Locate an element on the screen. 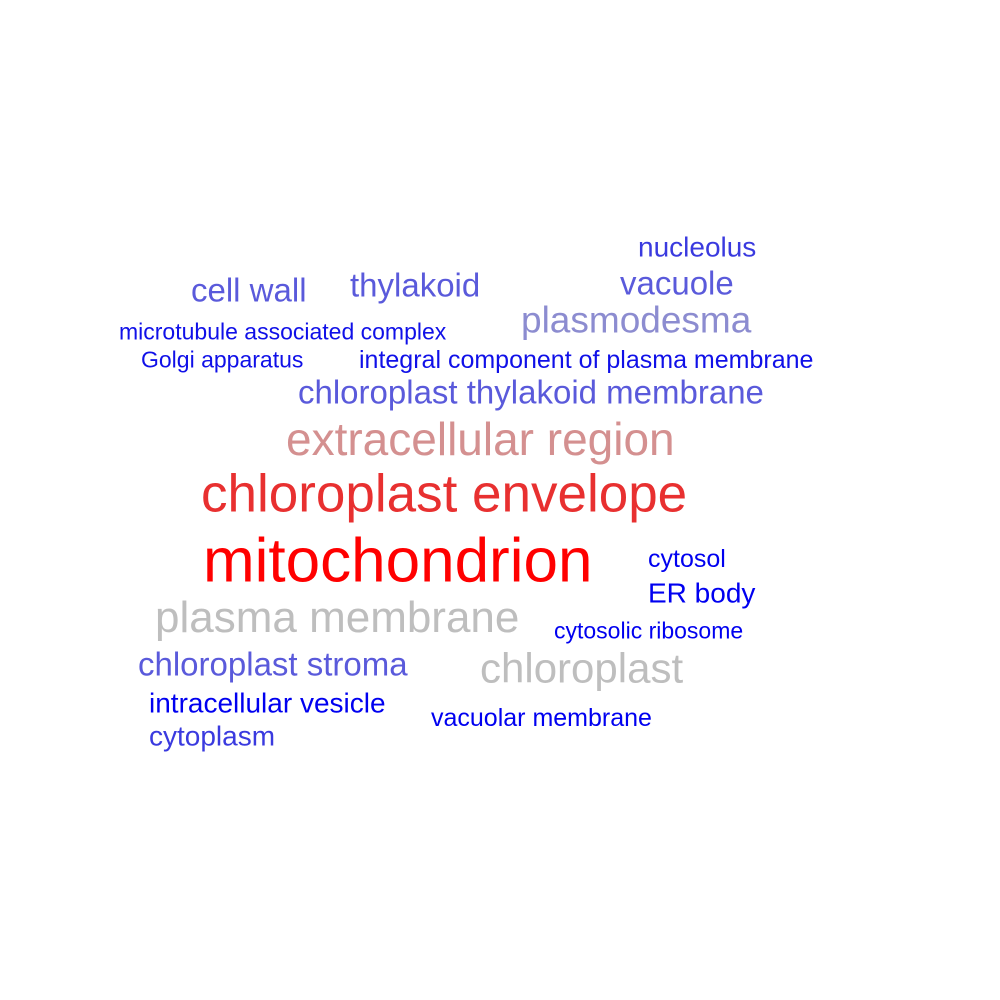 Image resolution: width=1000 pixels, height=1000 pixels. word-extracellular-region: extracellular region is located at coordinates (480, 439).